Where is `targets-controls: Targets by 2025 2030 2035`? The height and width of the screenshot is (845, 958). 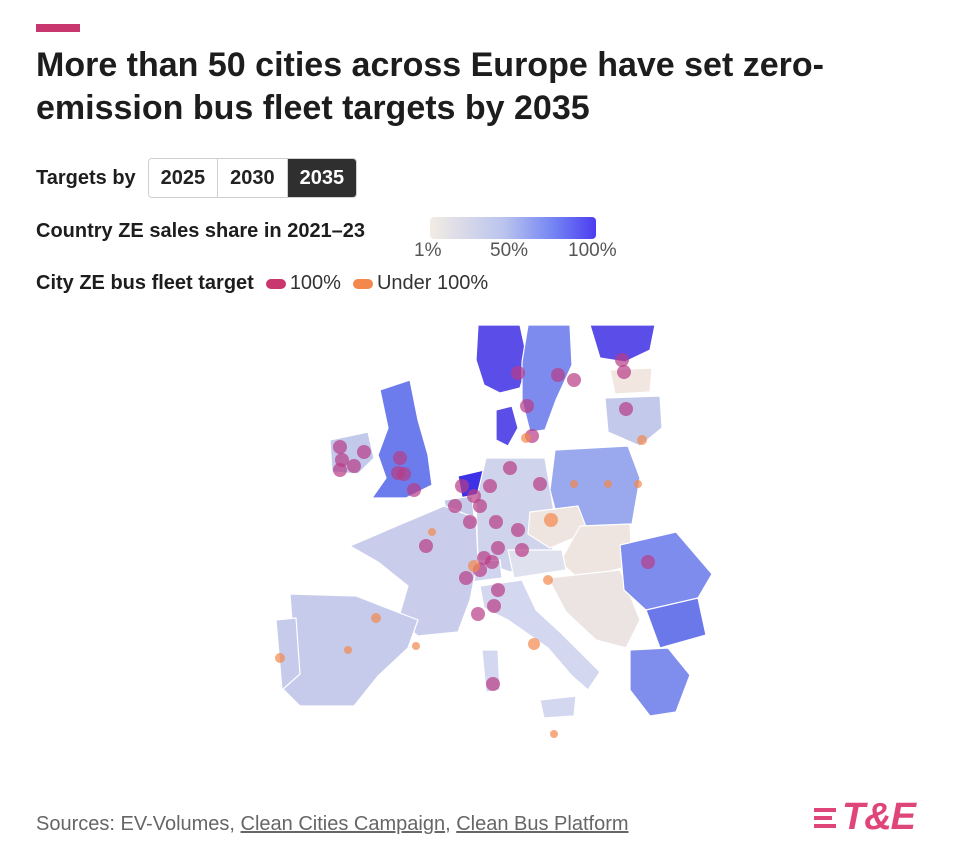 targets-controls: Targets by 2025 2030 2035 is located at coordinates (197, 178).